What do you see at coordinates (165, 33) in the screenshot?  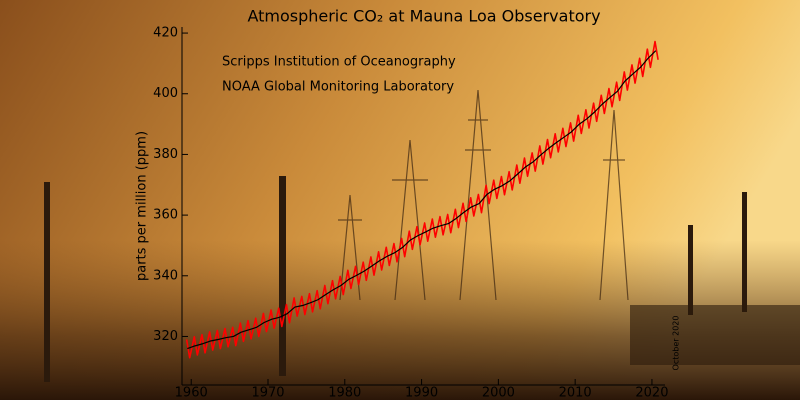 I see `y-tick-label: 420` at bounding box center [165, 33].